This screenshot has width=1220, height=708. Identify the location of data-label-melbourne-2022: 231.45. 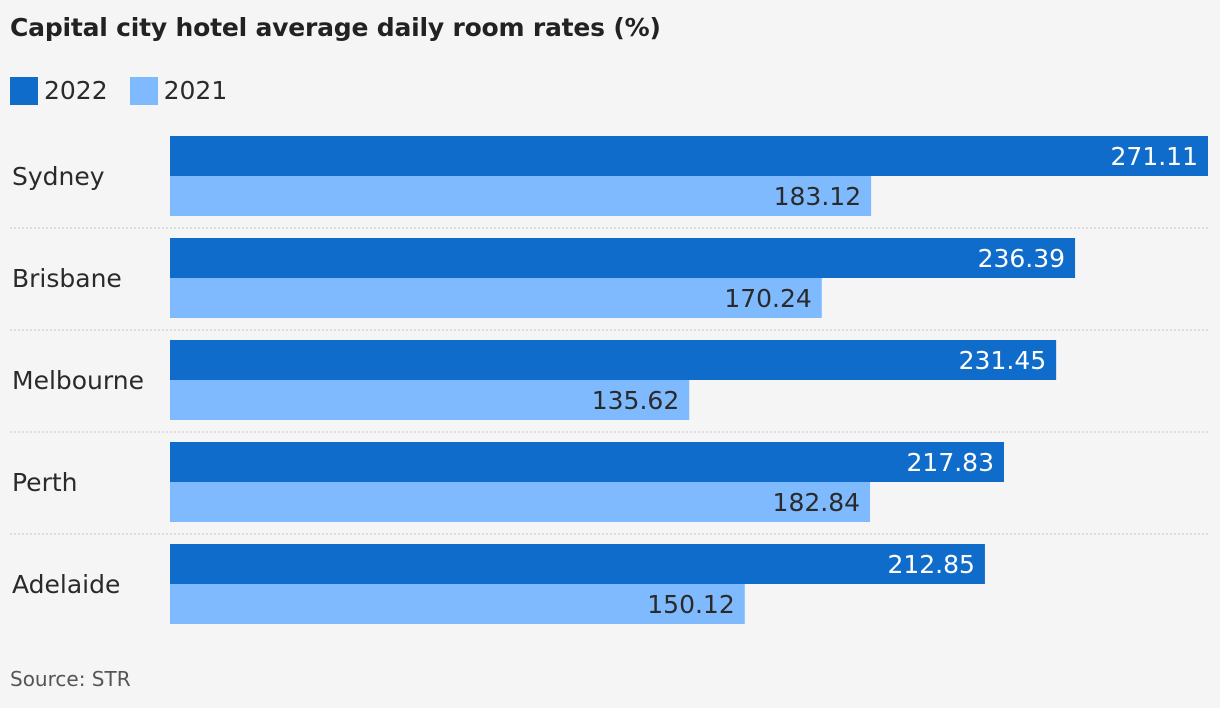
(1002, 360).